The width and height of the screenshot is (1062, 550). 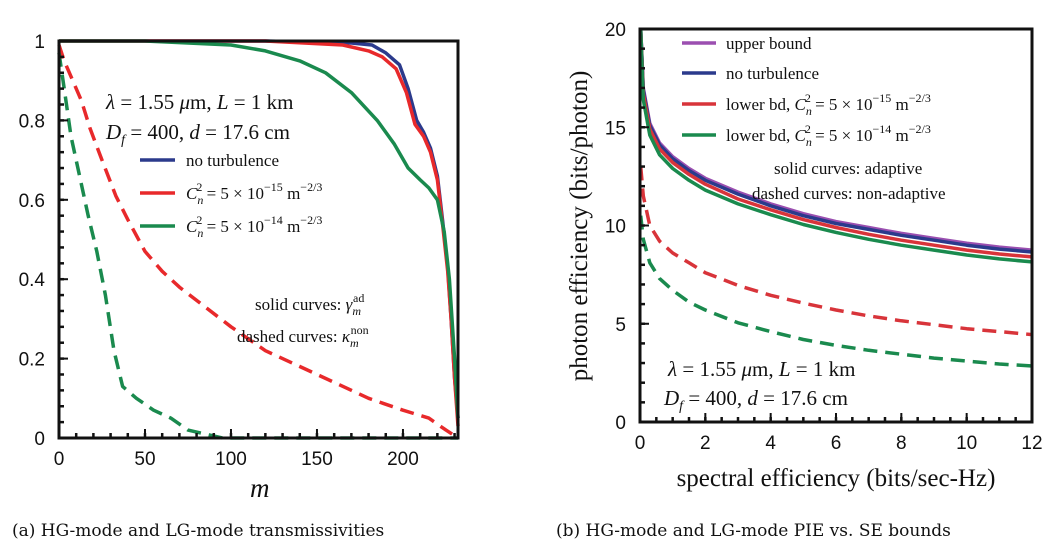 What do you see at coordinates (231, 459) in the screenshot?
I see `x-tick-label: 100` at bounding box center [231, 459].